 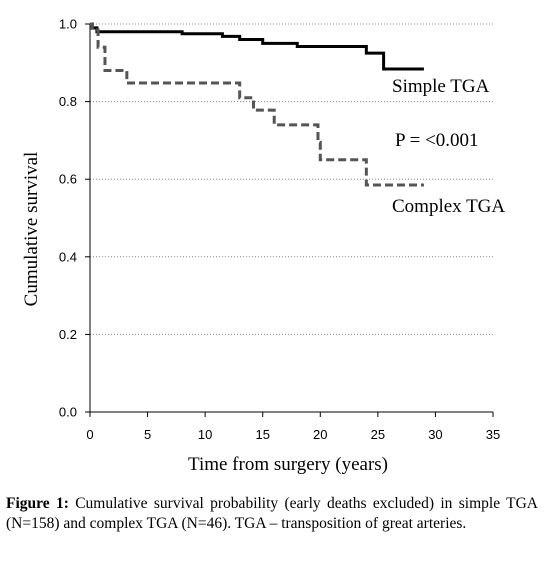 I want to click on x-tick-label: 5, so click(x=147, y=434).